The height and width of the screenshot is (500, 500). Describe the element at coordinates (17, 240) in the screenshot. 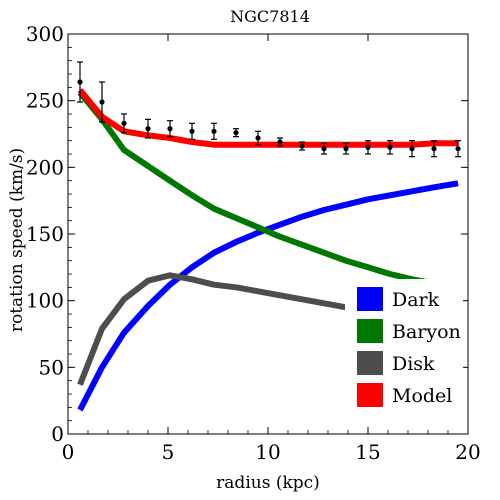

I see `y-axis-label: rotation speed (km/s)` at that location.